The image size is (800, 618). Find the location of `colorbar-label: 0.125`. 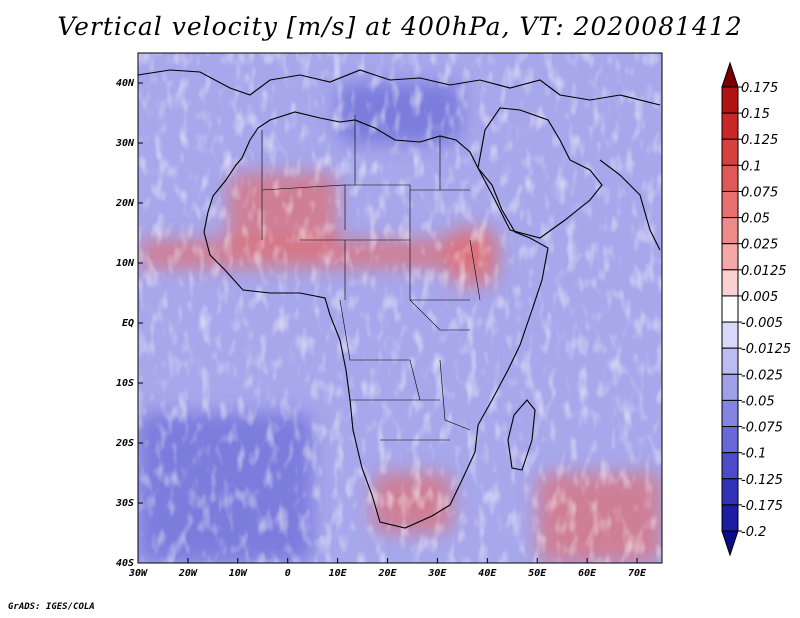

colorbar-label: 0.125 is located at coordinates (759, 140).